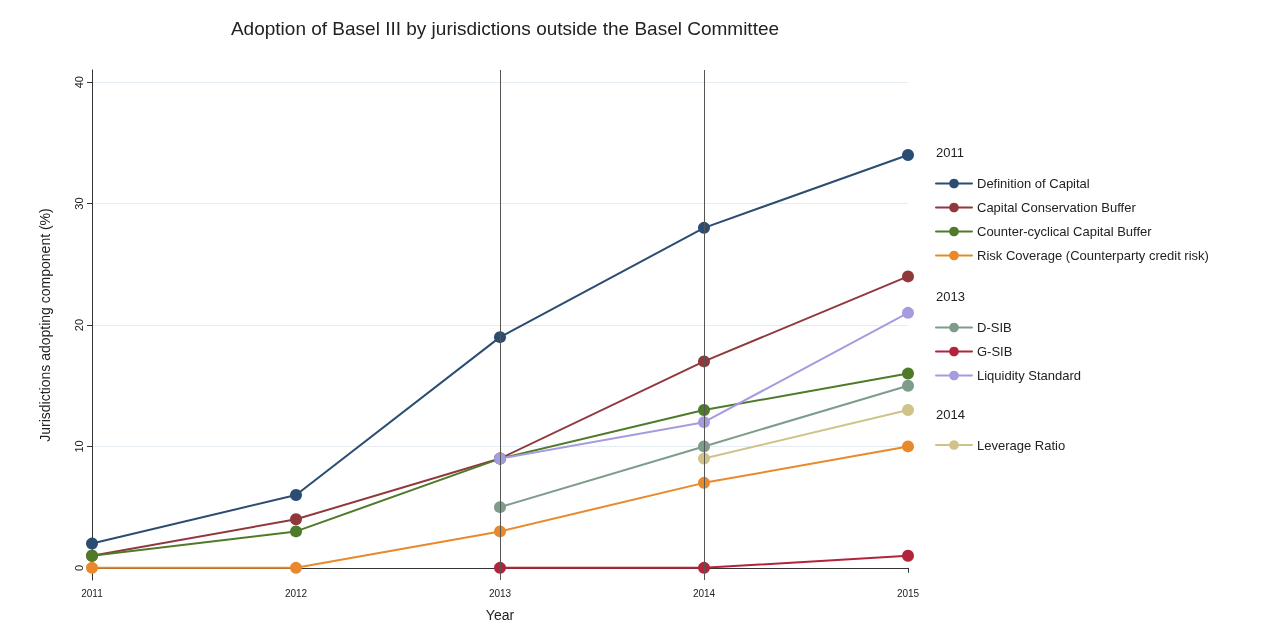 Image resolution: width=1278 pixels, height=644 pixels. Describe the element at coordinates (500, 593) in the screenshot. I see `x-tick-label: 2013` at that location.